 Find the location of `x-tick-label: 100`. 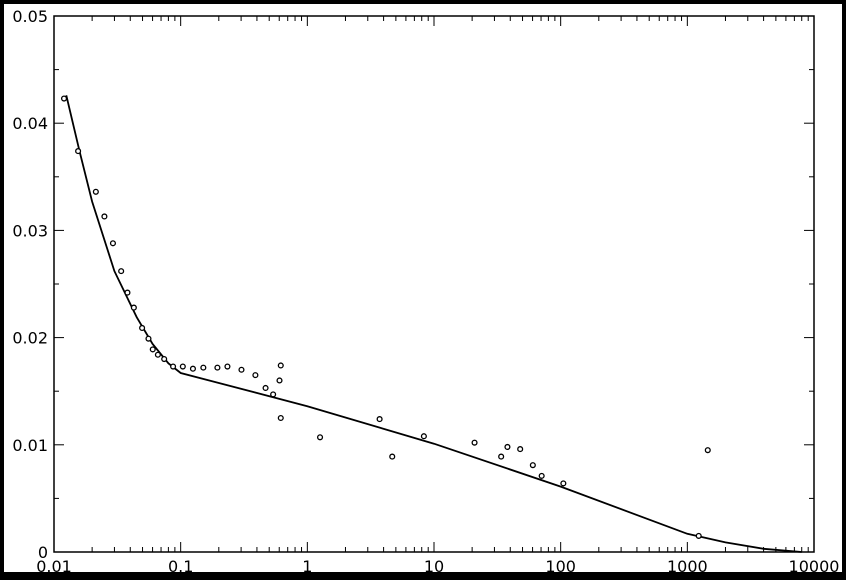

x-tick-label: 100 is located at coordinates (560, 566).